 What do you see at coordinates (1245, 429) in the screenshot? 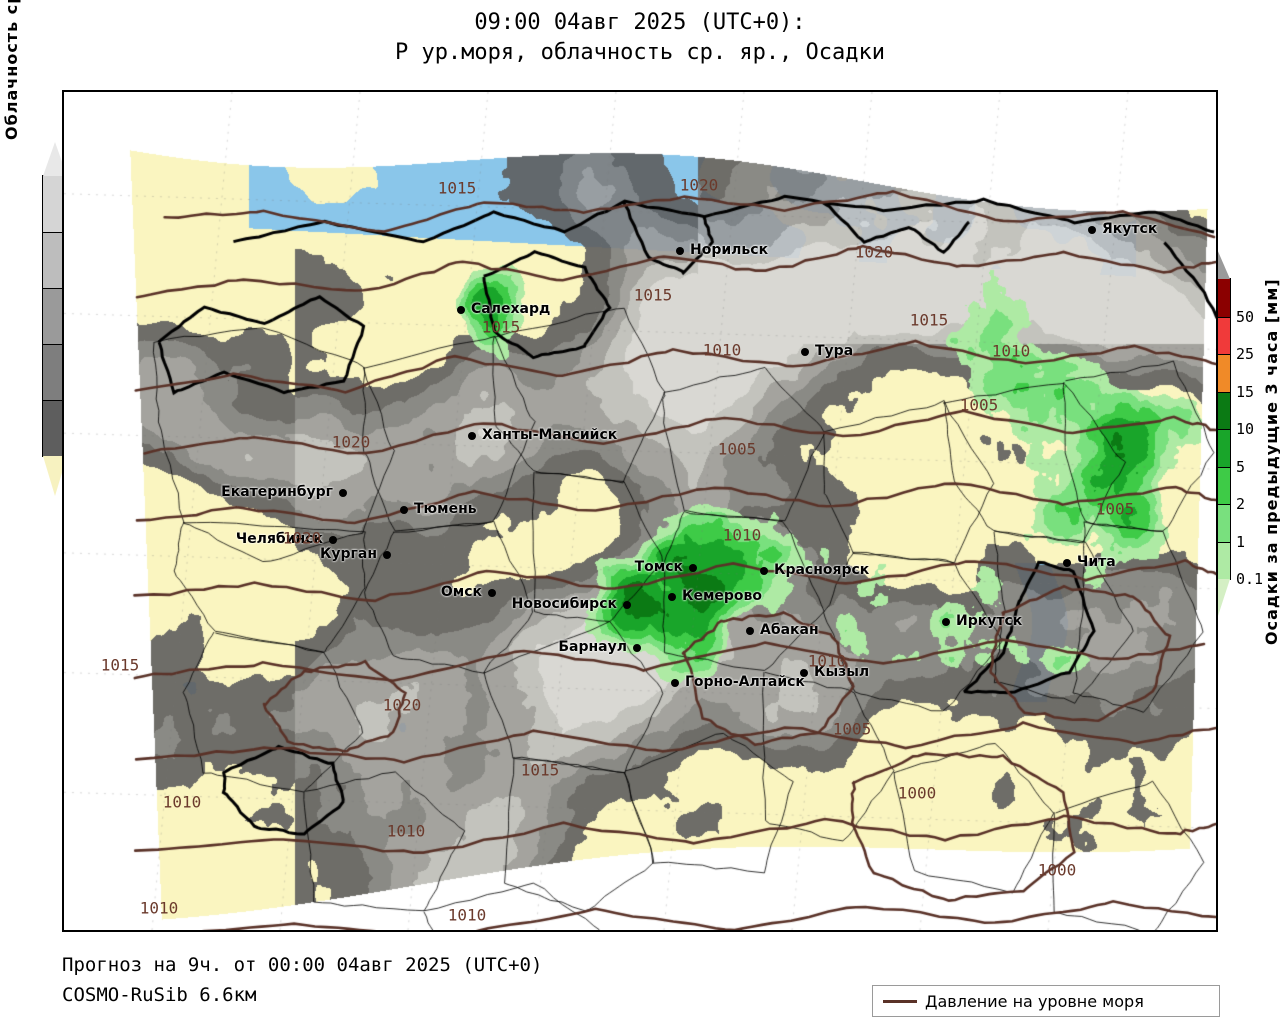
I see `precip-colorbar-tick: 10` at bounding box center [1245, 429].